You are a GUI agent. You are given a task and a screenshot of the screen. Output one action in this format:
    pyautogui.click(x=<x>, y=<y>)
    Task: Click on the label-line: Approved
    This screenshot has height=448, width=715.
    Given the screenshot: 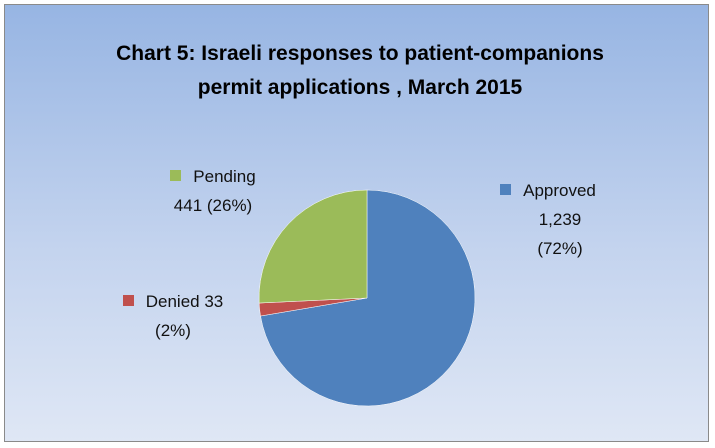 What is the action you would take?
    pyautogui.click(x=548, y=190)
    